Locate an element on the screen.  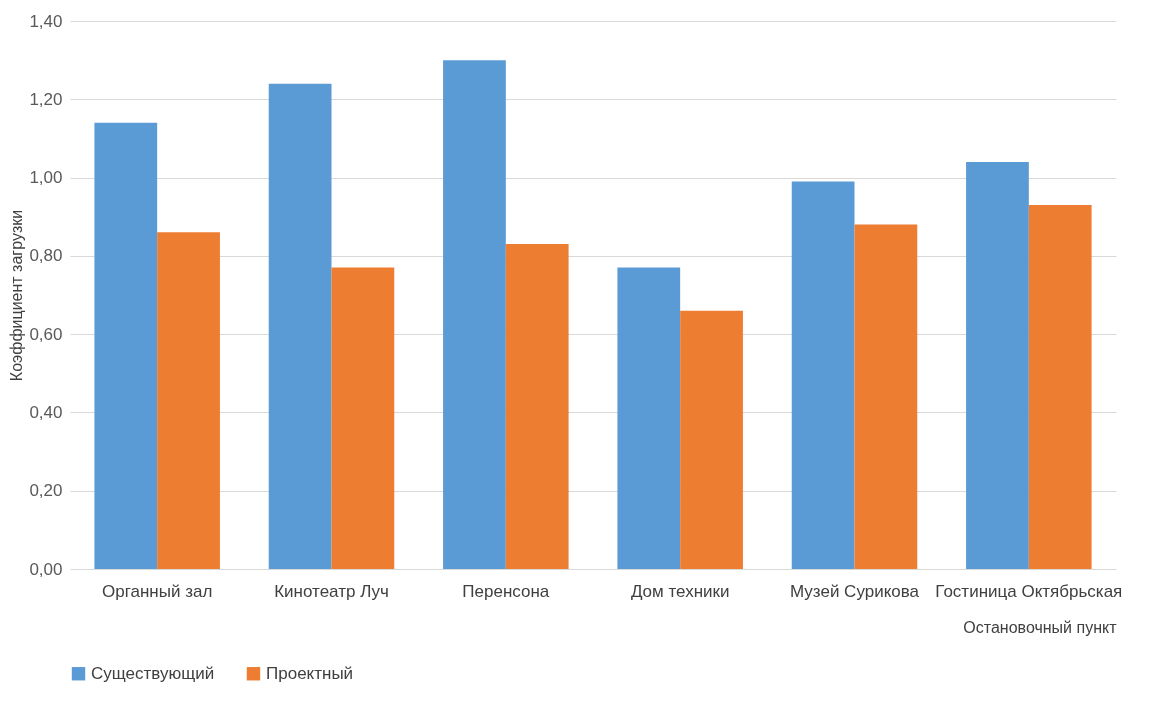
x-tick-label: Дом техники is located at coordinates (680, 591).